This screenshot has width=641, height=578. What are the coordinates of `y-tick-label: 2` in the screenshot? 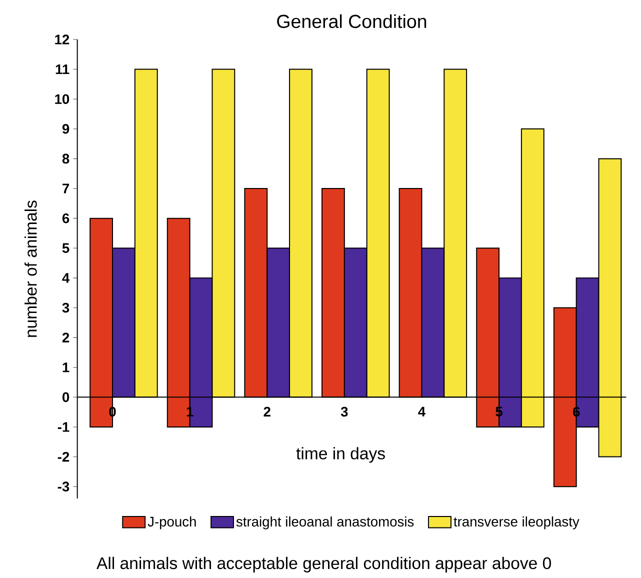 It's located at (66, 337).